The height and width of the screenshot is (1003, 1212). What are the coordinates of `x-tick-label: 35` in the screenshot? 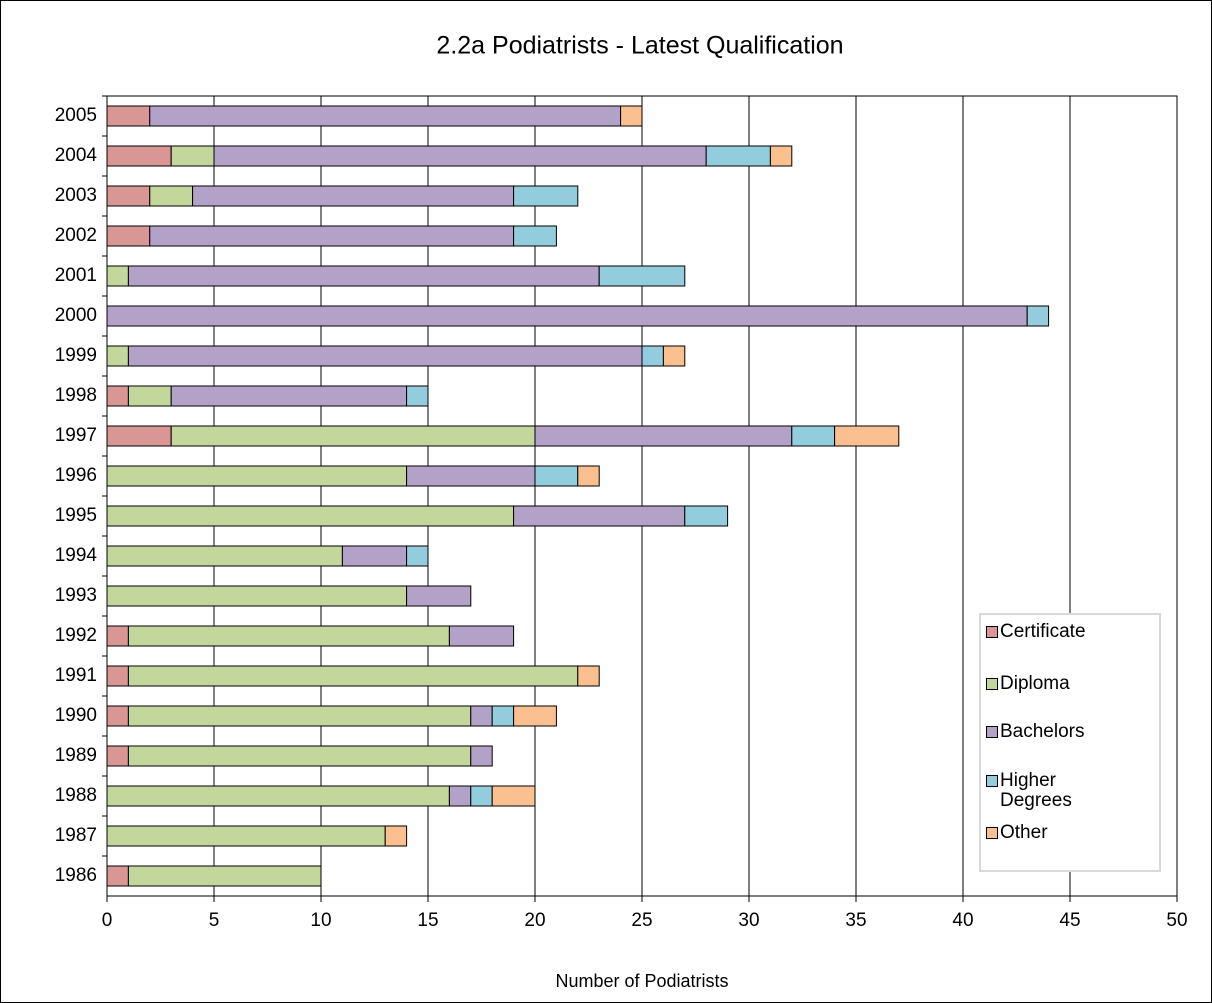 It's located at (855, 920).